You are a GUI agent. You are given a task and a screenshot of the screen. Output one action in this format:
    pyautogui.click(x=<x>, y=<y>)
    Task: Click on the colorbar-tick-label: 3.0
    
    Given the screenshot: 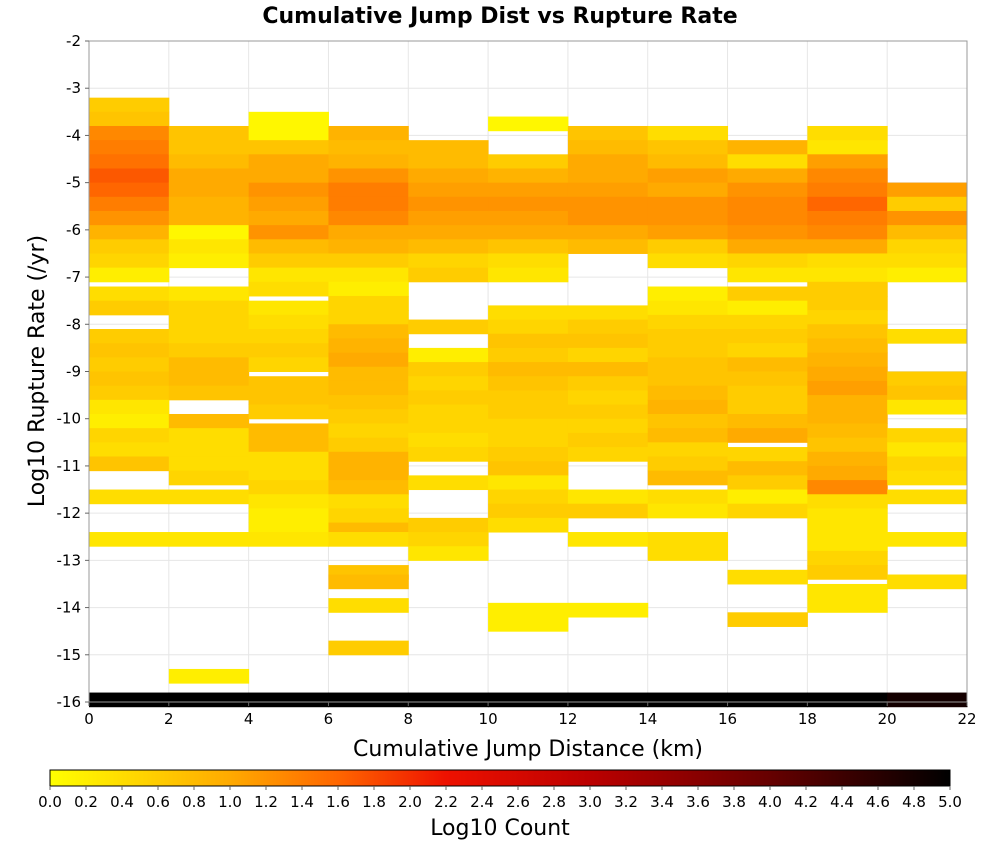 What is the action you would take?
    pyautogui.click(x=590, y=802)
    